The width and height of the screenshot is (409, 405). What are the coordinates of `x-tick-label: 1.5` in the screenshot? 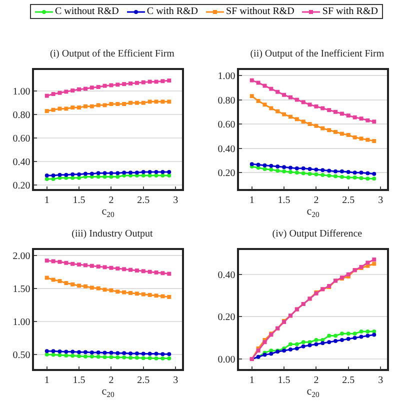 It's located at (284, 200).